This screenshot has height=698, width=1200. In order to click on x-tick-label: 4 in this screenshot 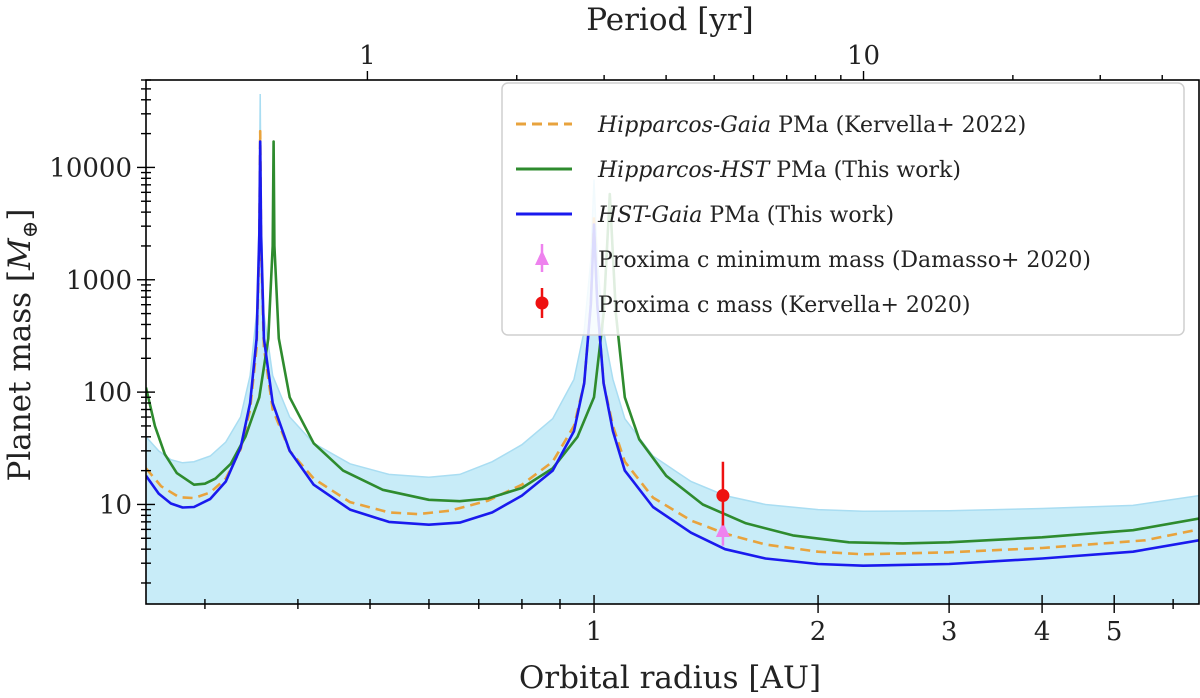, I will do `click(1042, 632)`.